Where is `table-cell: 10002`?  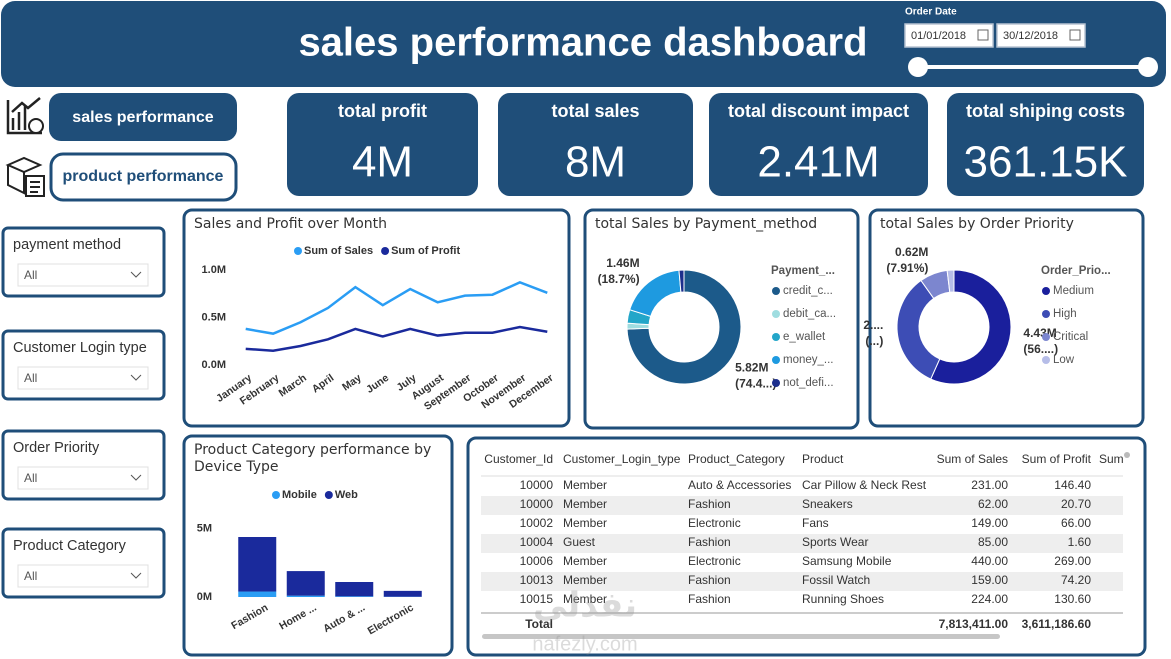
table-cell: 10002 is located at coordinates (537, 523).